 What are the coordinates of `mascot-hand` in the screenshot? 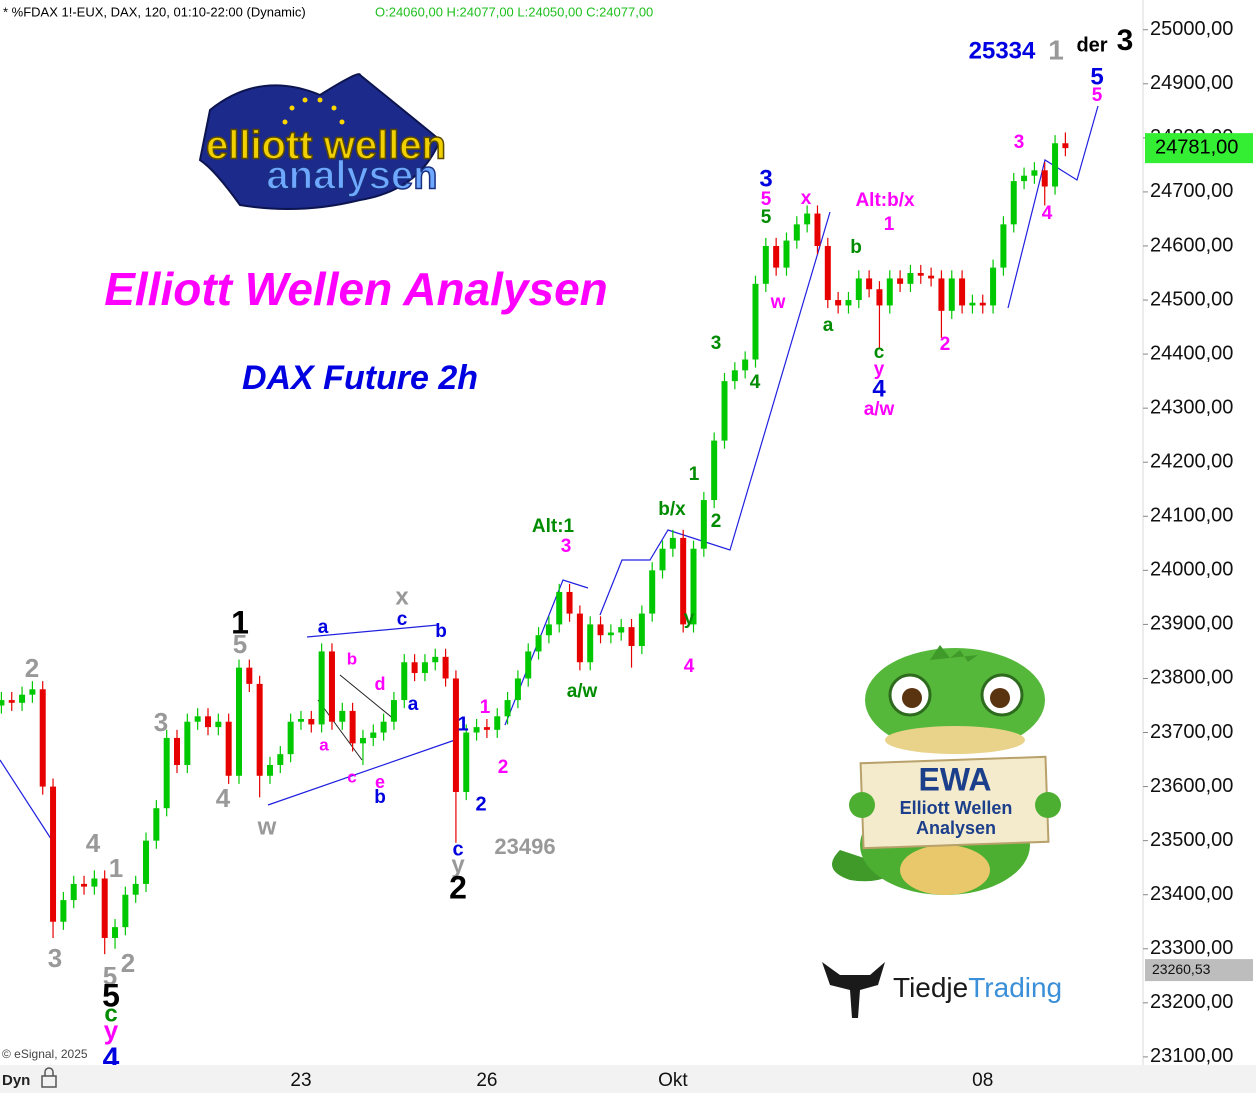 It's located at (1048, 805).